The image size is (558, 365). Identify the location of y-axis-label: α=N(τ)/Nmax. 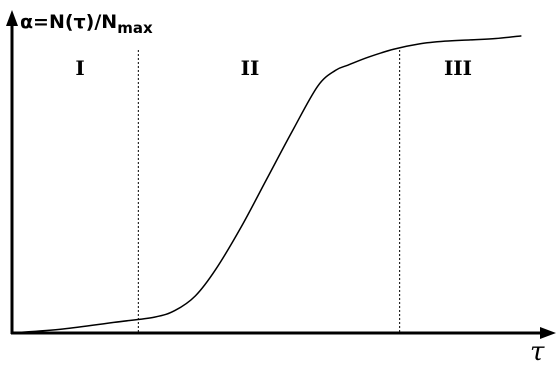
(86, 24).